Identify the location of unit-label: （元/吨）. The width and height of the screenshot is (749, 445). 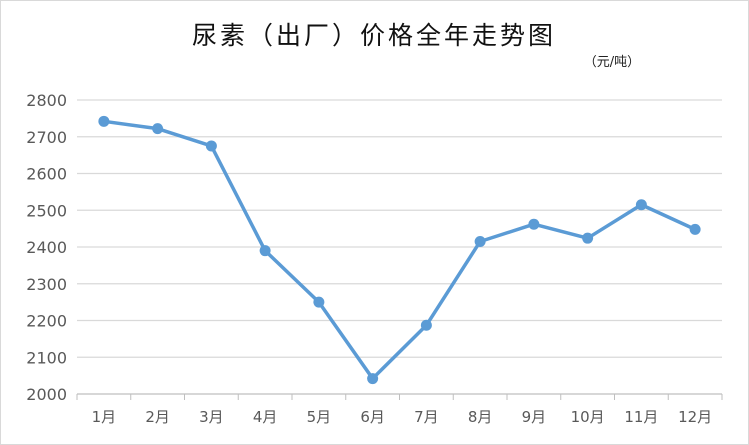
(612, 62).